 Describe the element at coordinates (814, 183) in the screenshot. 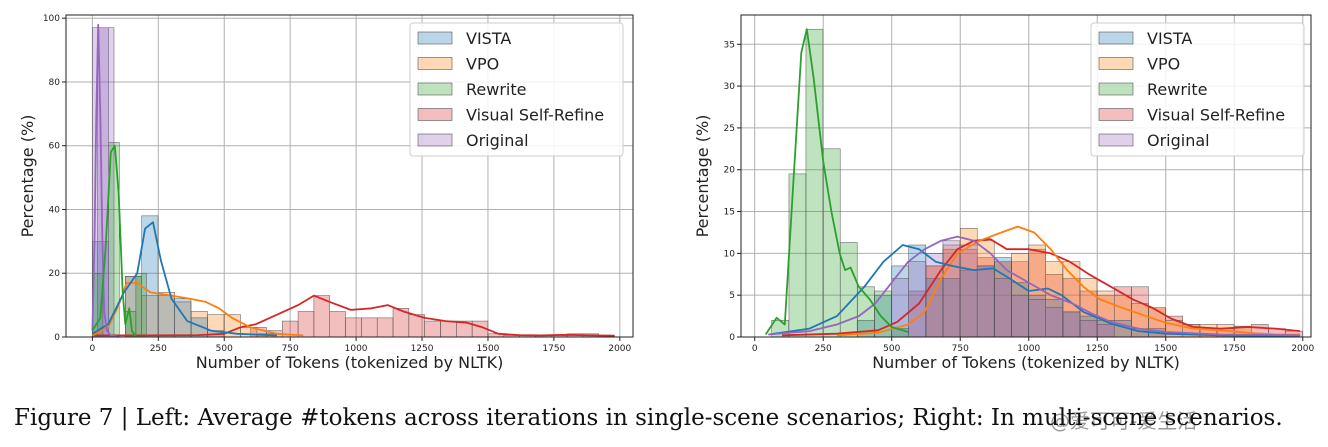

I see `rewrite-bar` at that location.